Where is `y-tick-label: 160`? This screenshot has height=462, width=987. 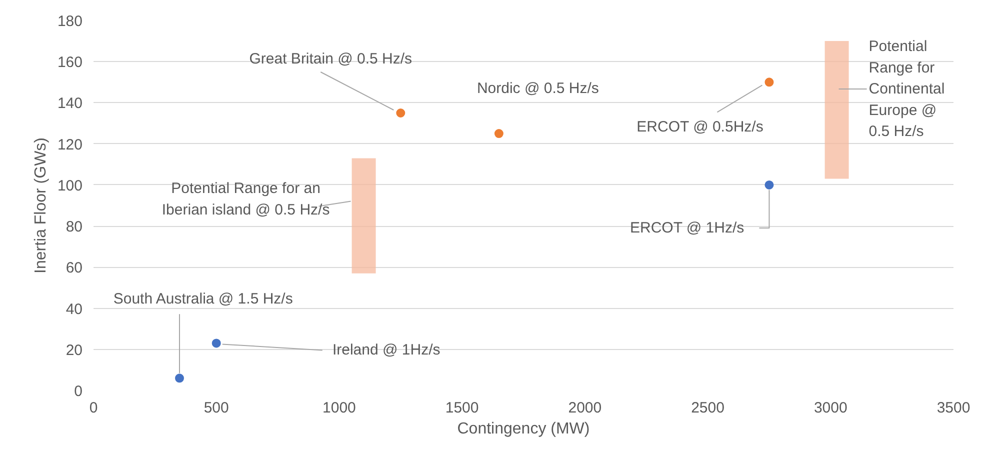 y-tick-label: 160 is located at coordinates (70, 63).